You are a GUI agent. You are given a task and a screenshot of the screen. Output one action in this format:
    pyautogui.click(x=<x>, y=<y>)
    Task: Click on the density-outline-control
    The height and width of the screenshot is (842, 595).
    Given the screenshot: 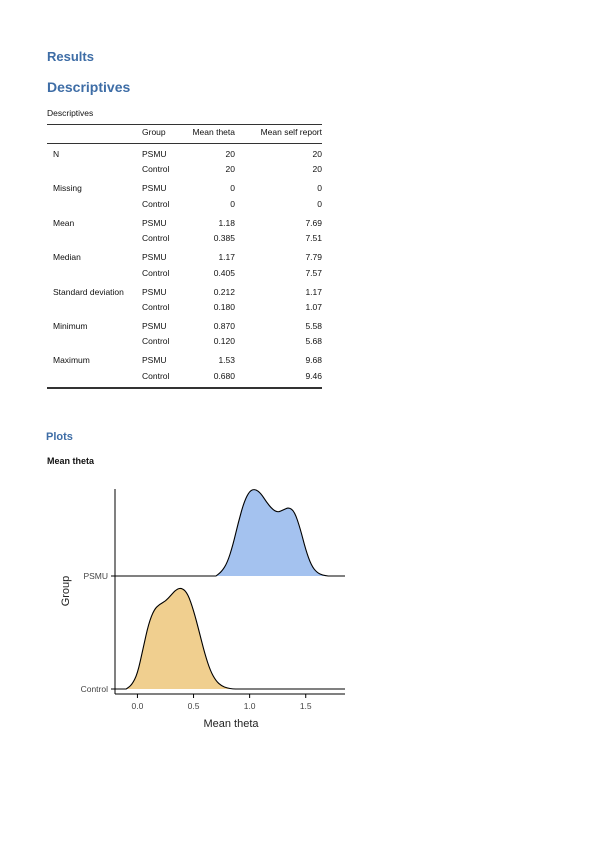 What is the action you would take?
    pyautogui.click(x=230, y=638)
    